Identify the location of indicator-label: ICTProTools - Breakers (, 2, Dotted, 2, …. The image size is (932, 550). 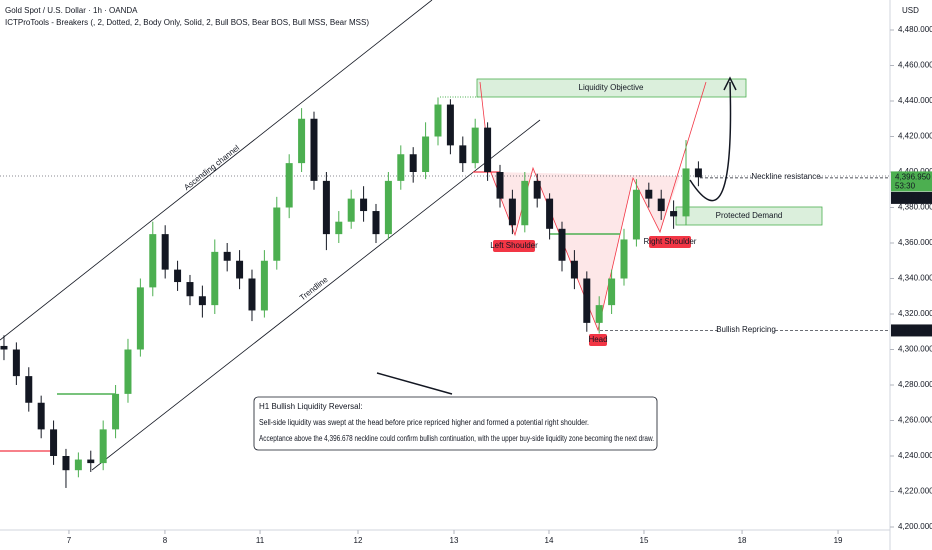
(187, 22).